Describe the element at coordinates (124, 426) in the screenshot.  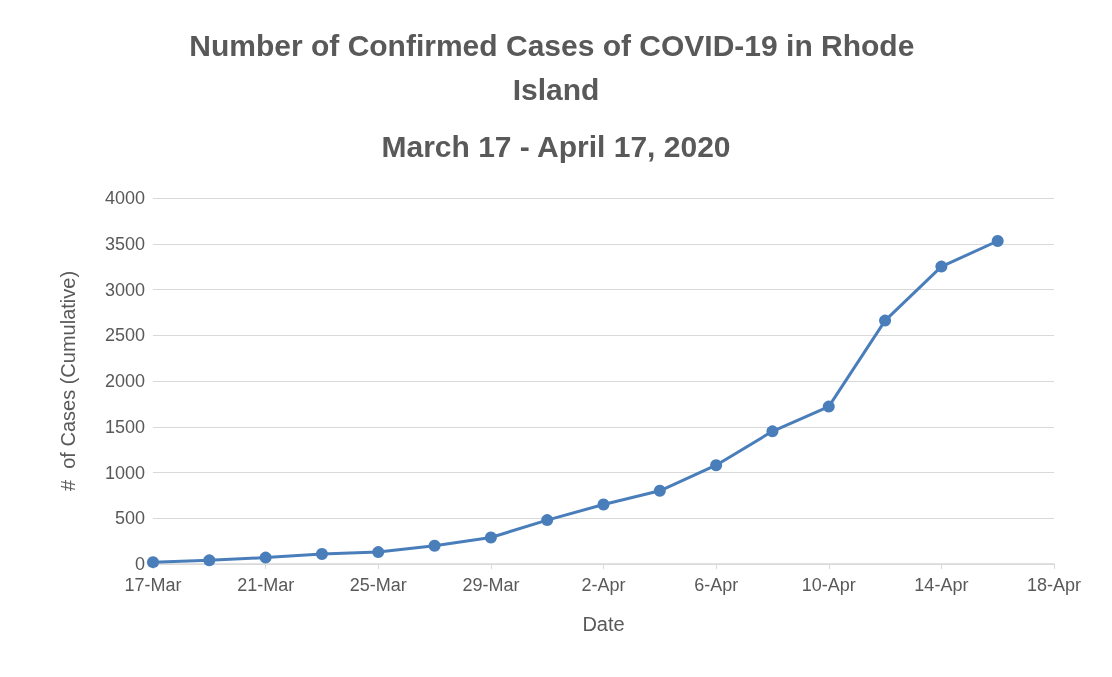
I see `y-tick-label: 1500` at that location.